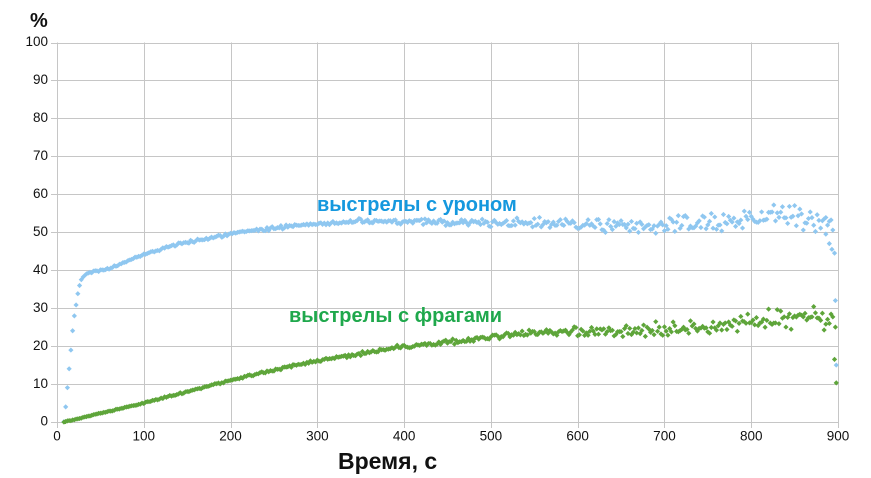 This screenshot has height=478, width=871. I want to click on y-axis-title: %, so click(39, 21).